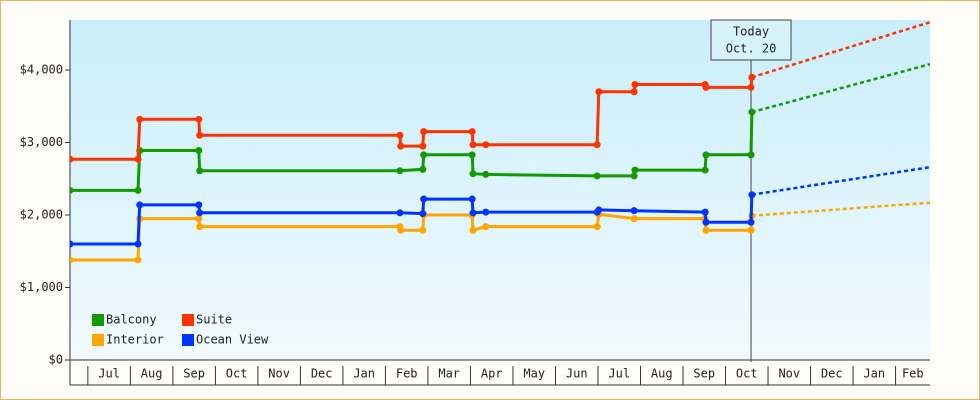  What do you see at coordinates (232, 340) in the screenshot?
I see `legend-label: Ocean View` at bounding box center [232, 340].